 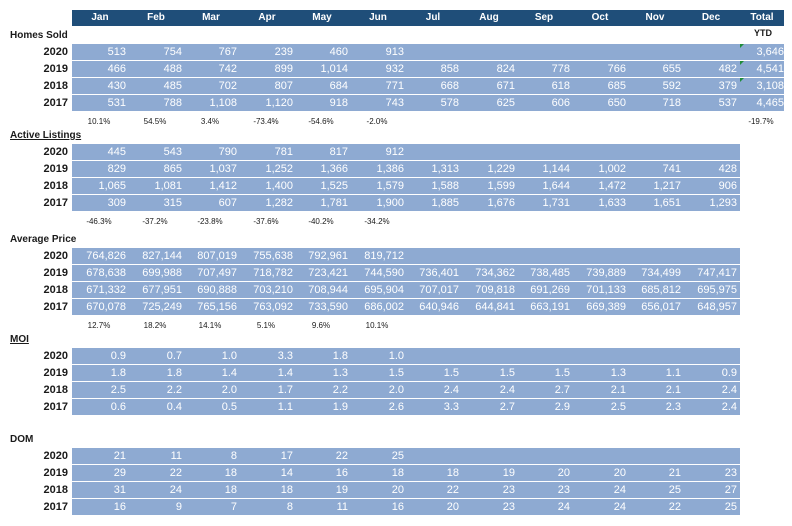 What do you see at coordinates (390, 186) in the screenshot?
I see `active-listings-cell: 1,579` at bounding box center [390, 186].